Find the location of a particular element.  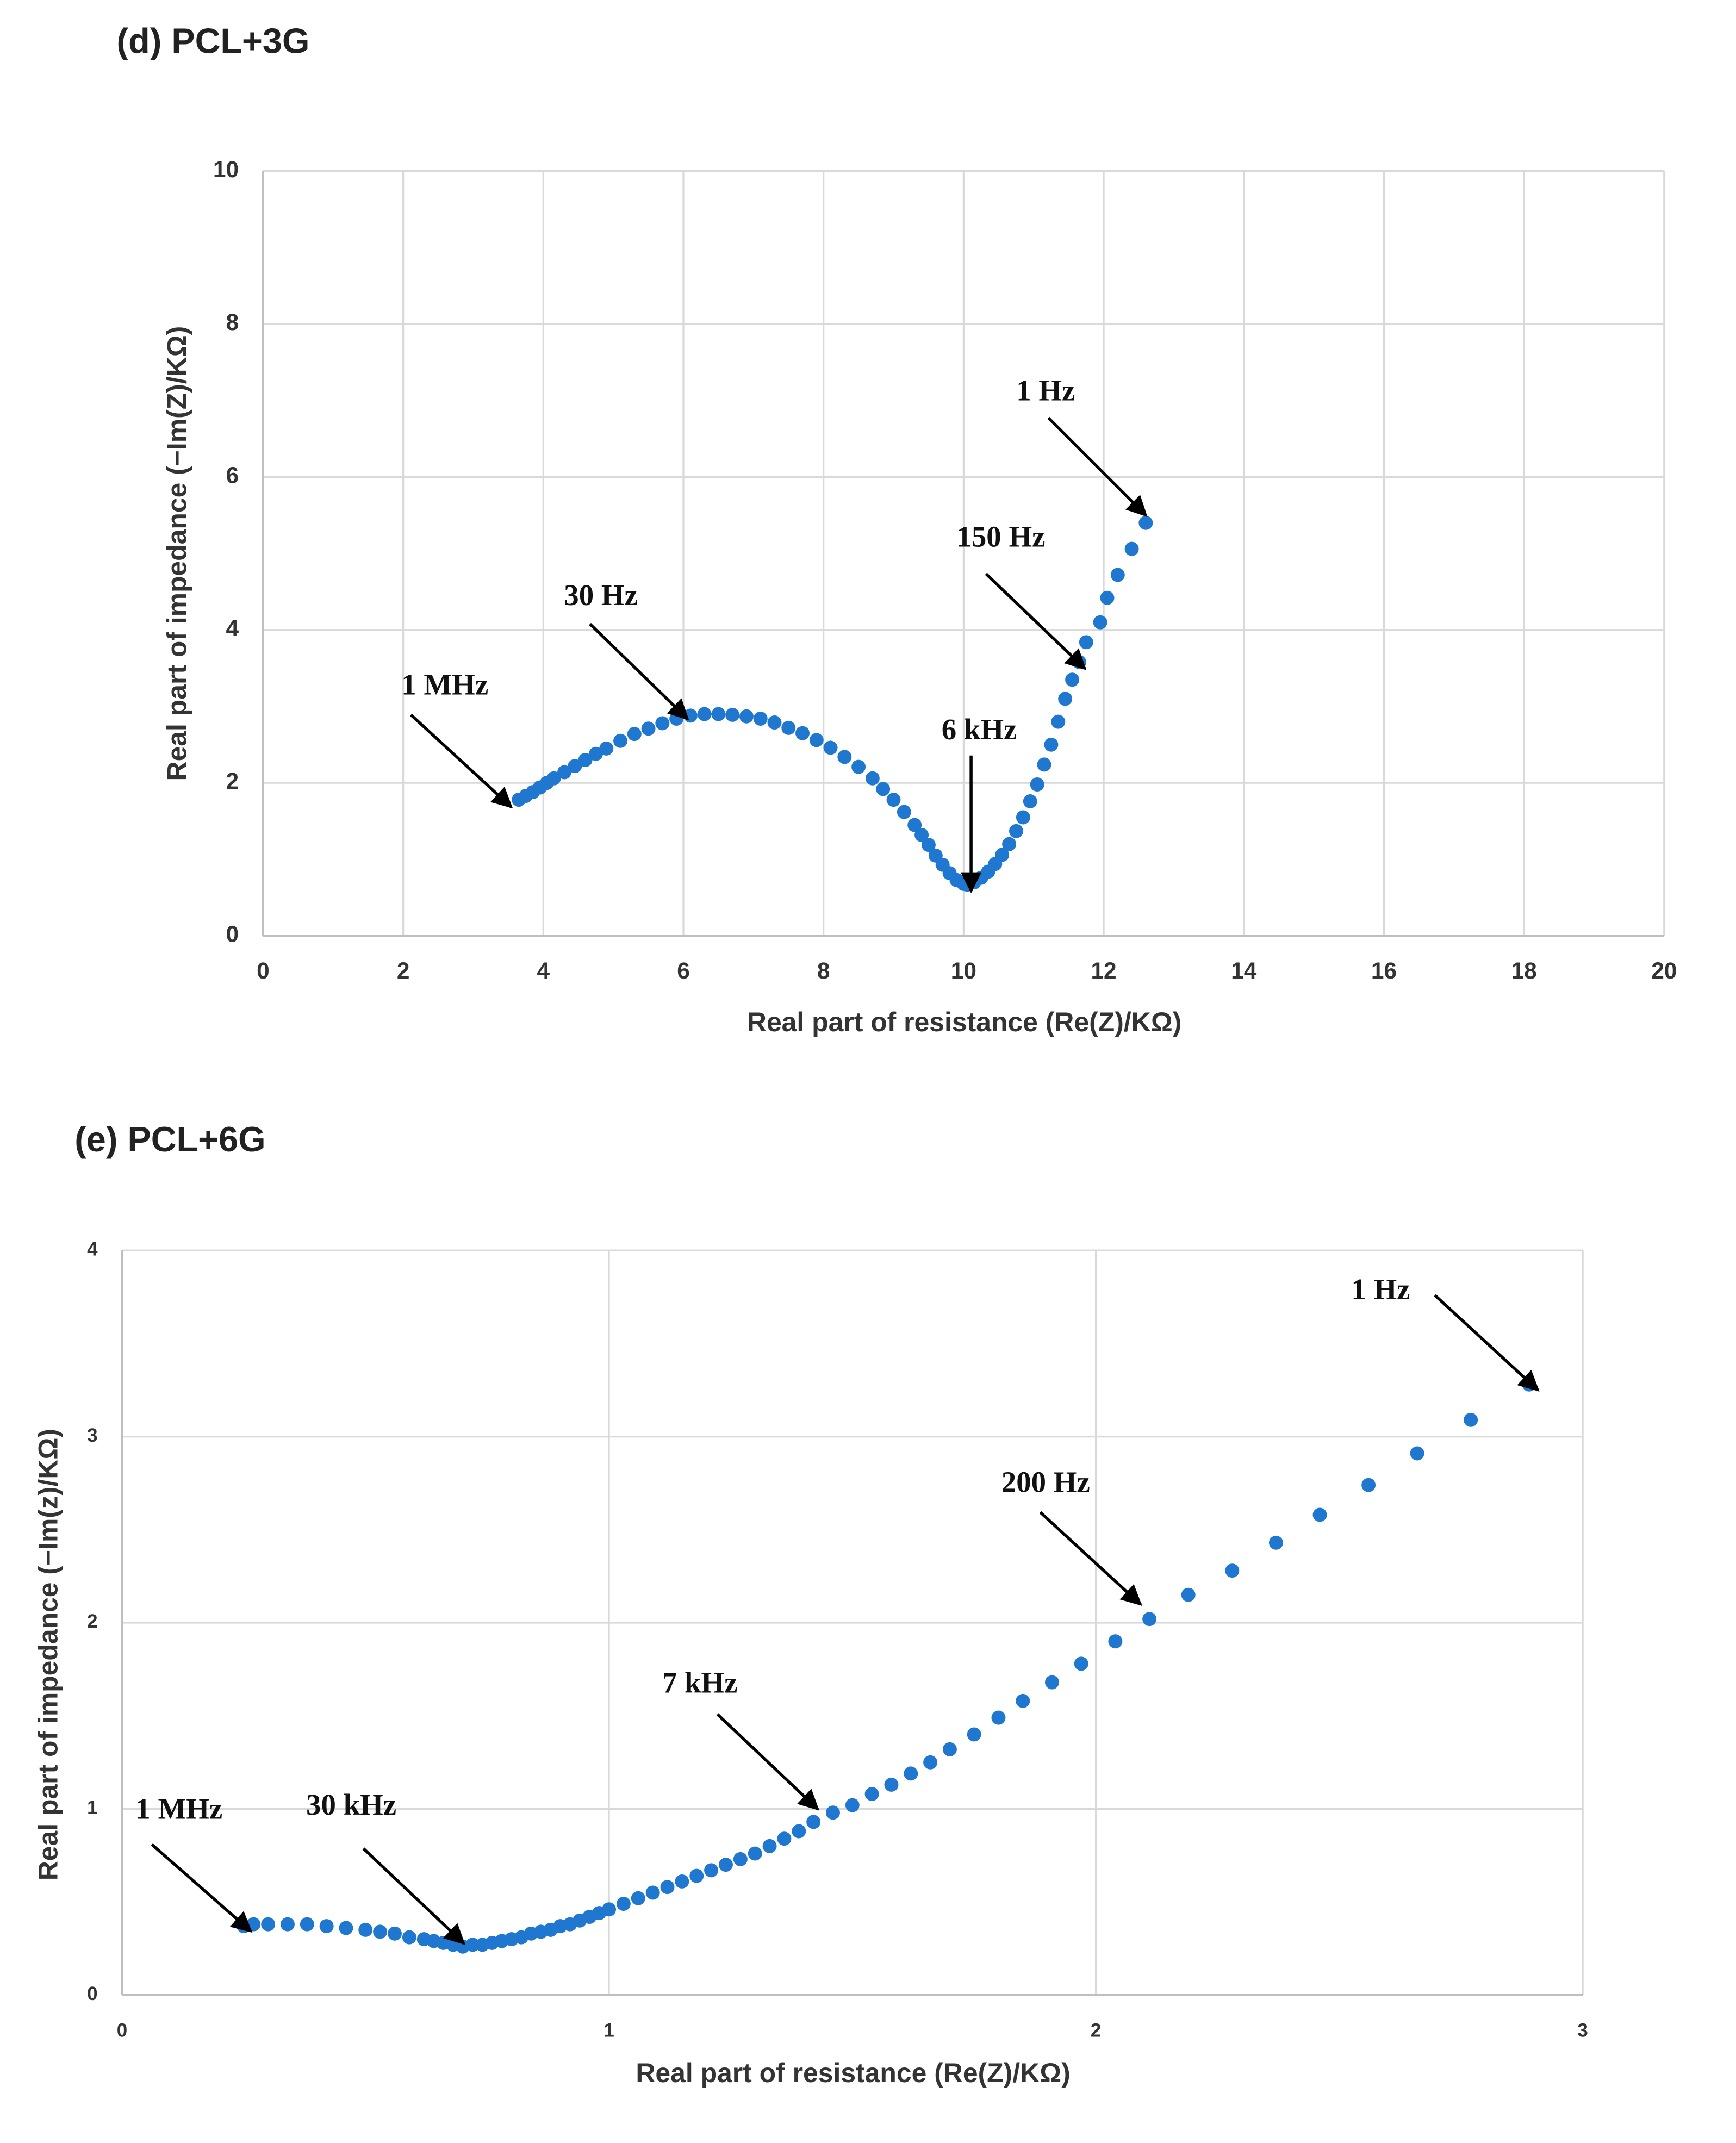

annotation: 7 kHz is located at coordinates (700, 1682).